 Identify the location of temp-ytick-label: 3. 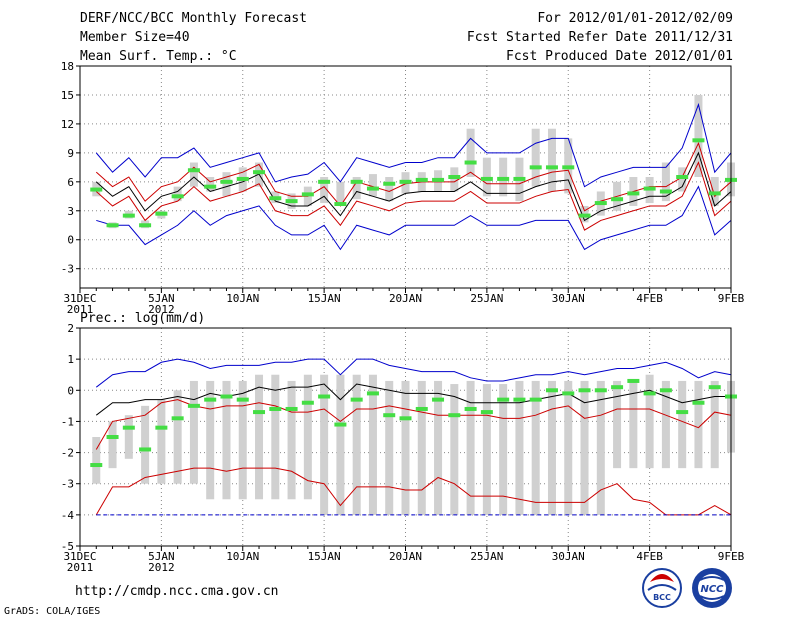
(70, 211).